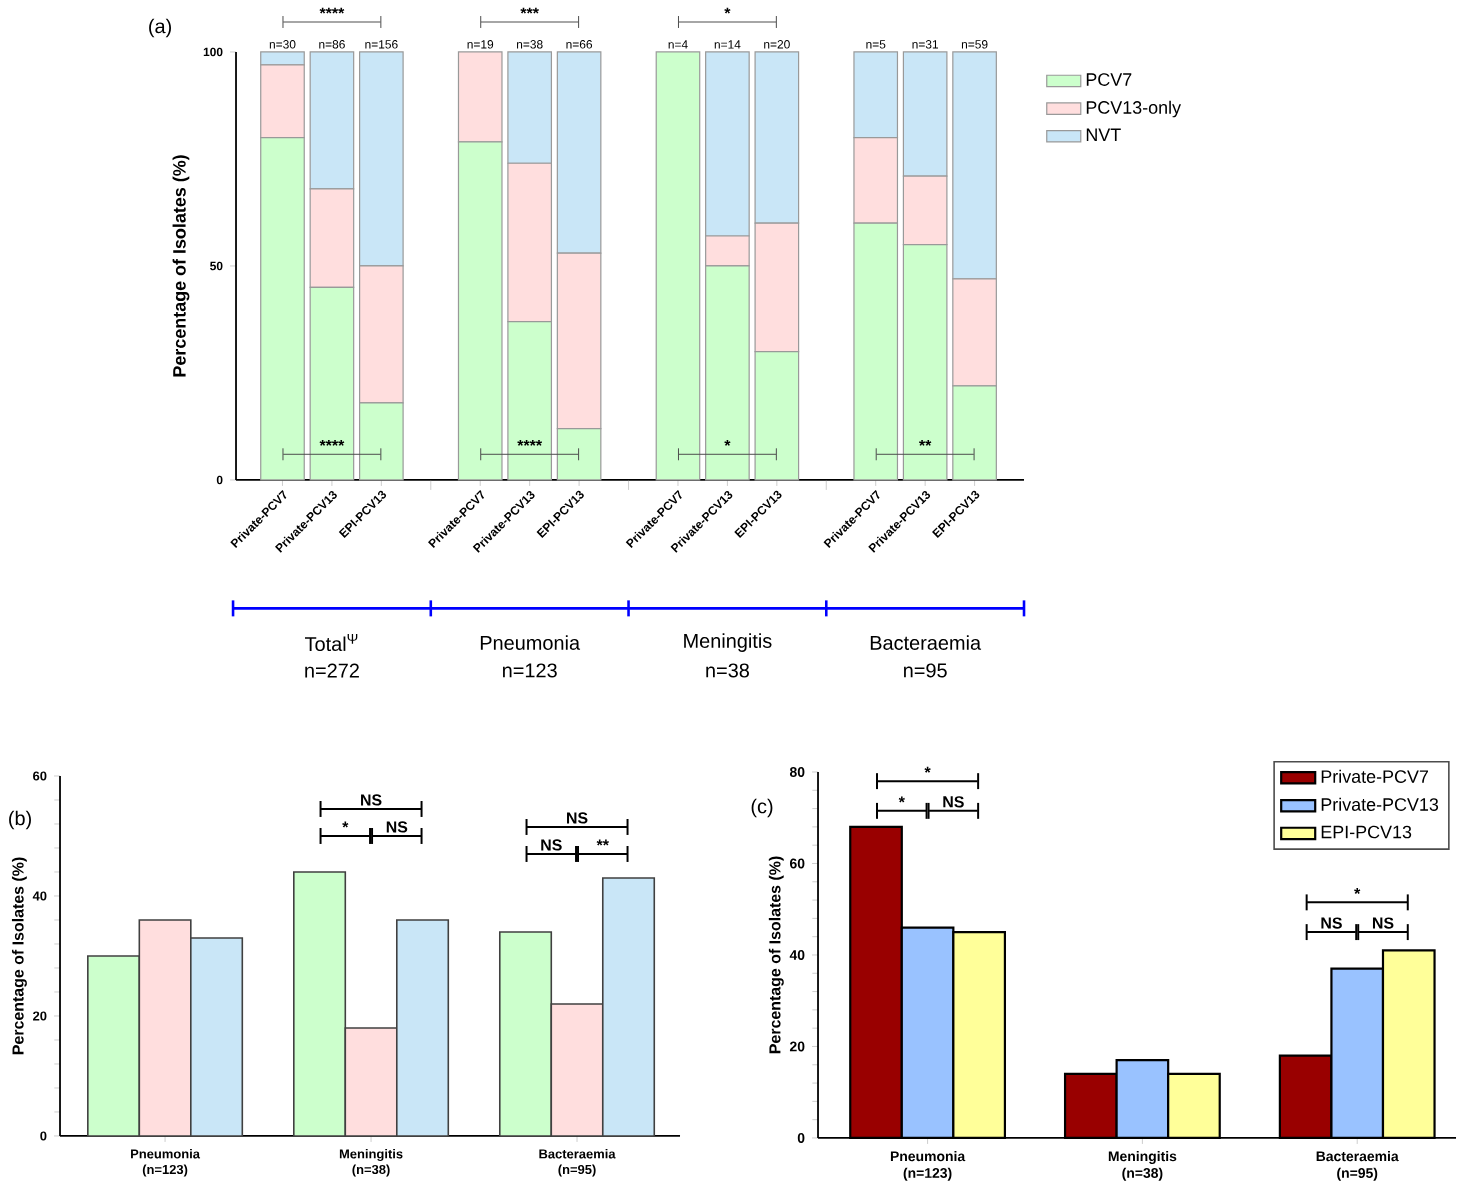 The width and height of the screenshot is (1470, 1192). What do you see at coordinates (530, 642) in the screenshot?
I see `text: Pneumonia` at bounding box center [530, 642].